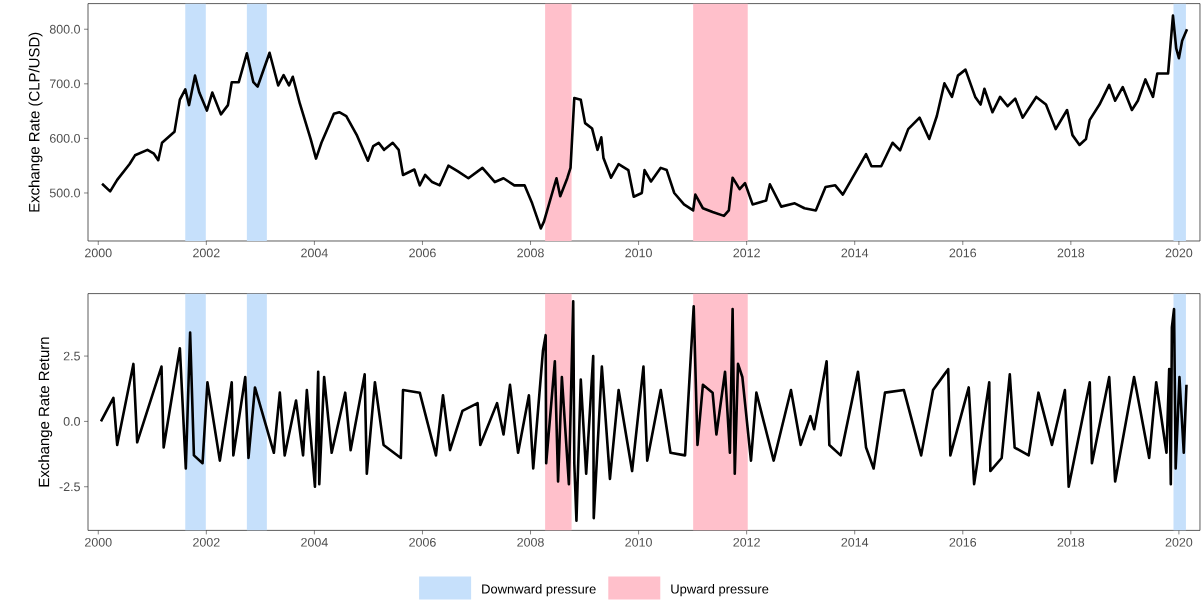  Describe the element at coordinates (65, 193) in the screenshot. I see `y-tick-label: 500.0` at that location.